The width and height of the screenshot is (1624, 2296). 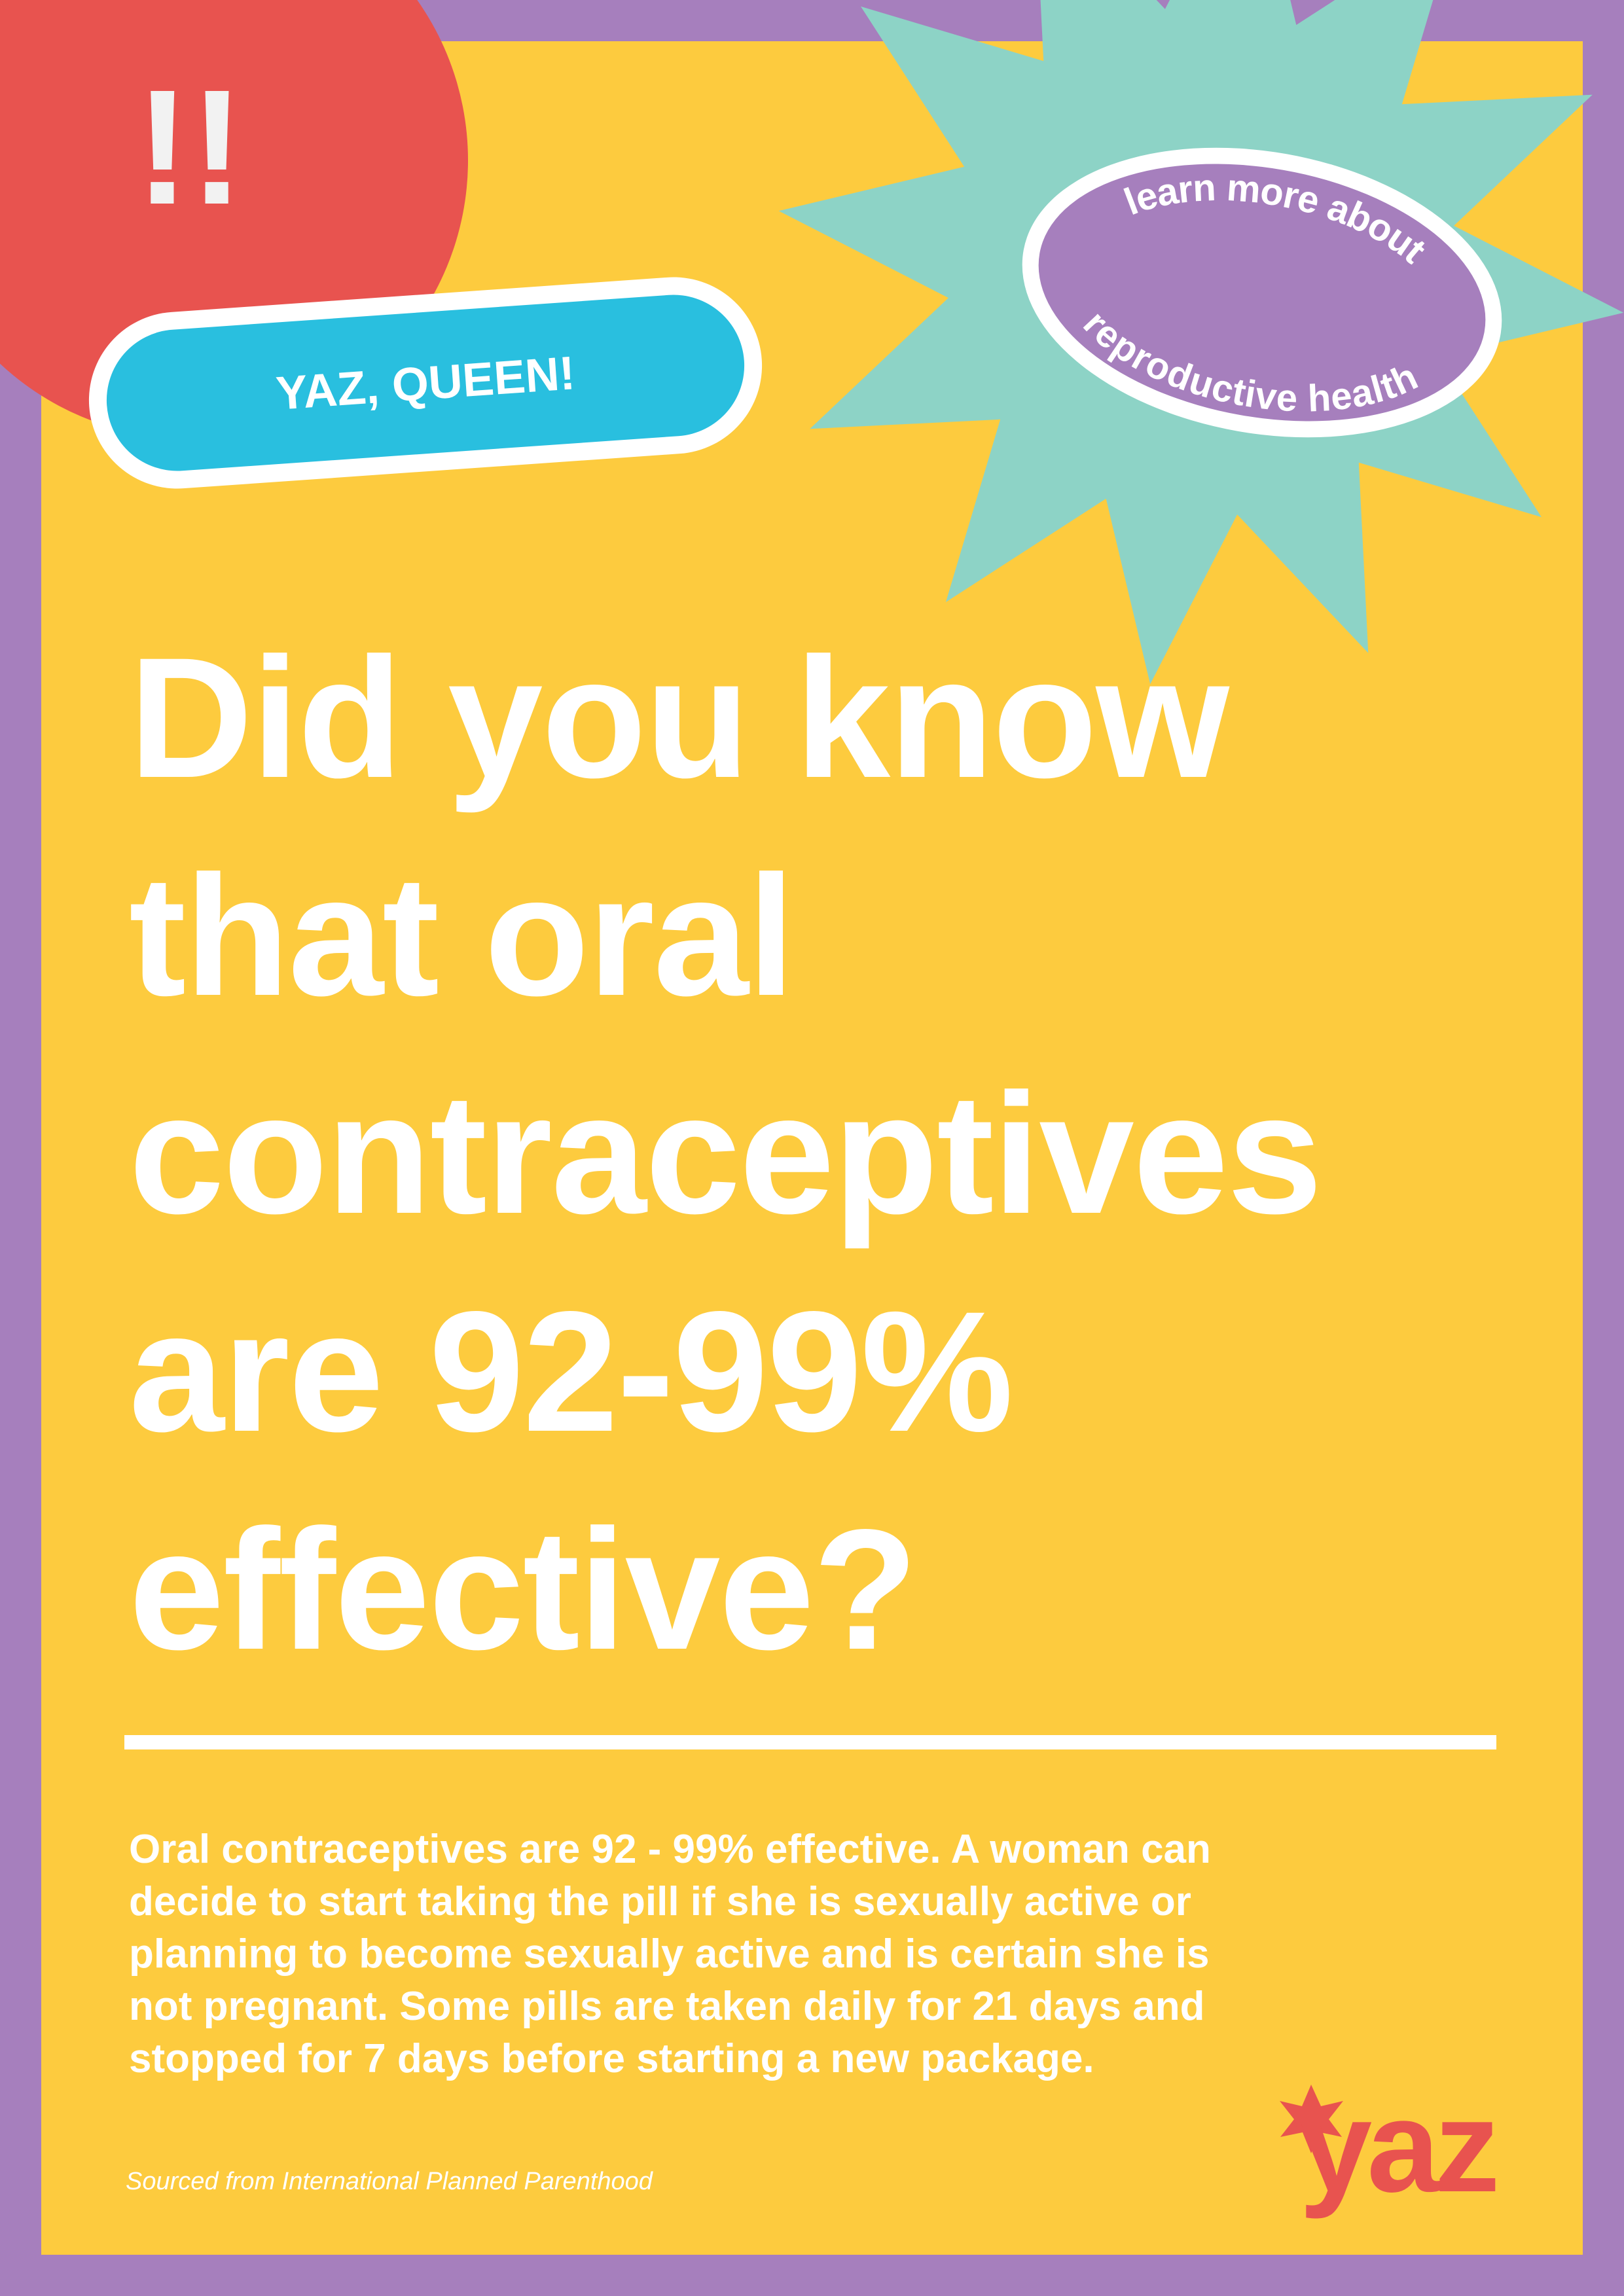 I want to click on tag-pill: YAZ, QUEEN!, so click(x=425, y=383).